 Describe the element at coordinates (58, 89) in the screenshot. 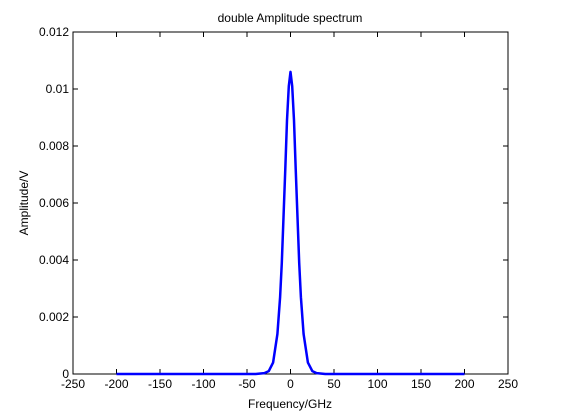

I see `y-tick-label: 0.01` at that location.